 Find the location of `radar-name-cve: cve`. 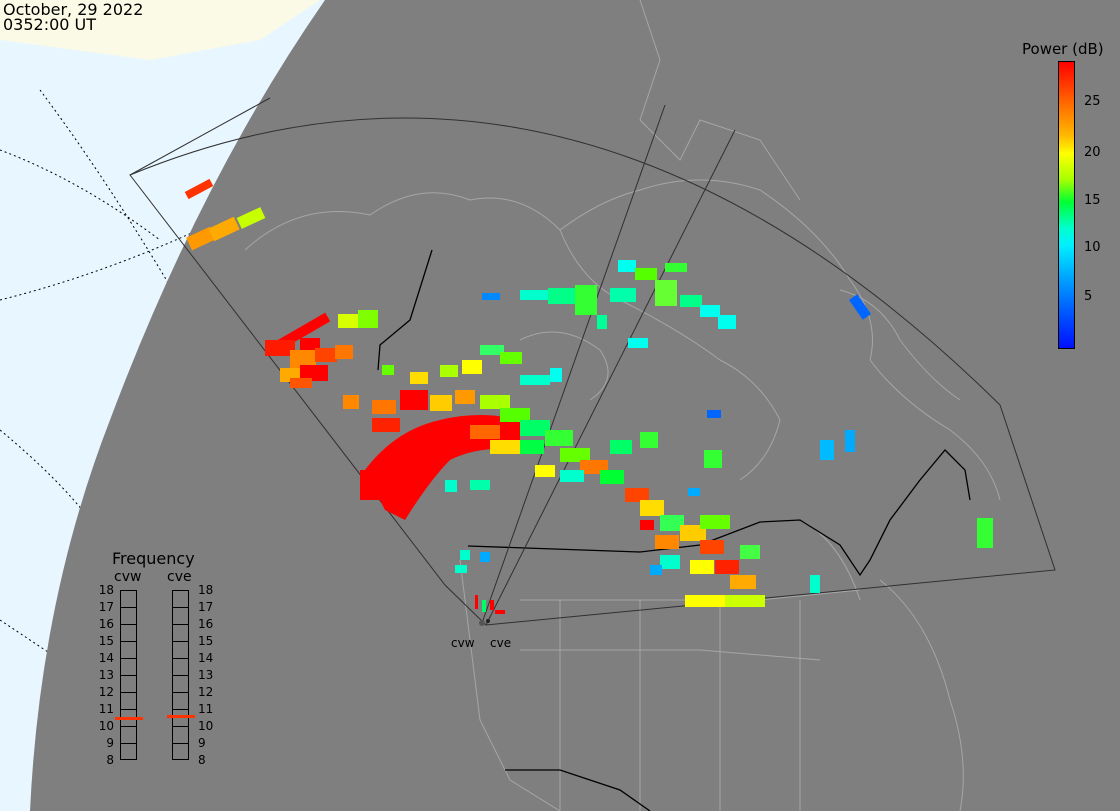

radar-name-cve: cve is located at coordinates (179, 577).